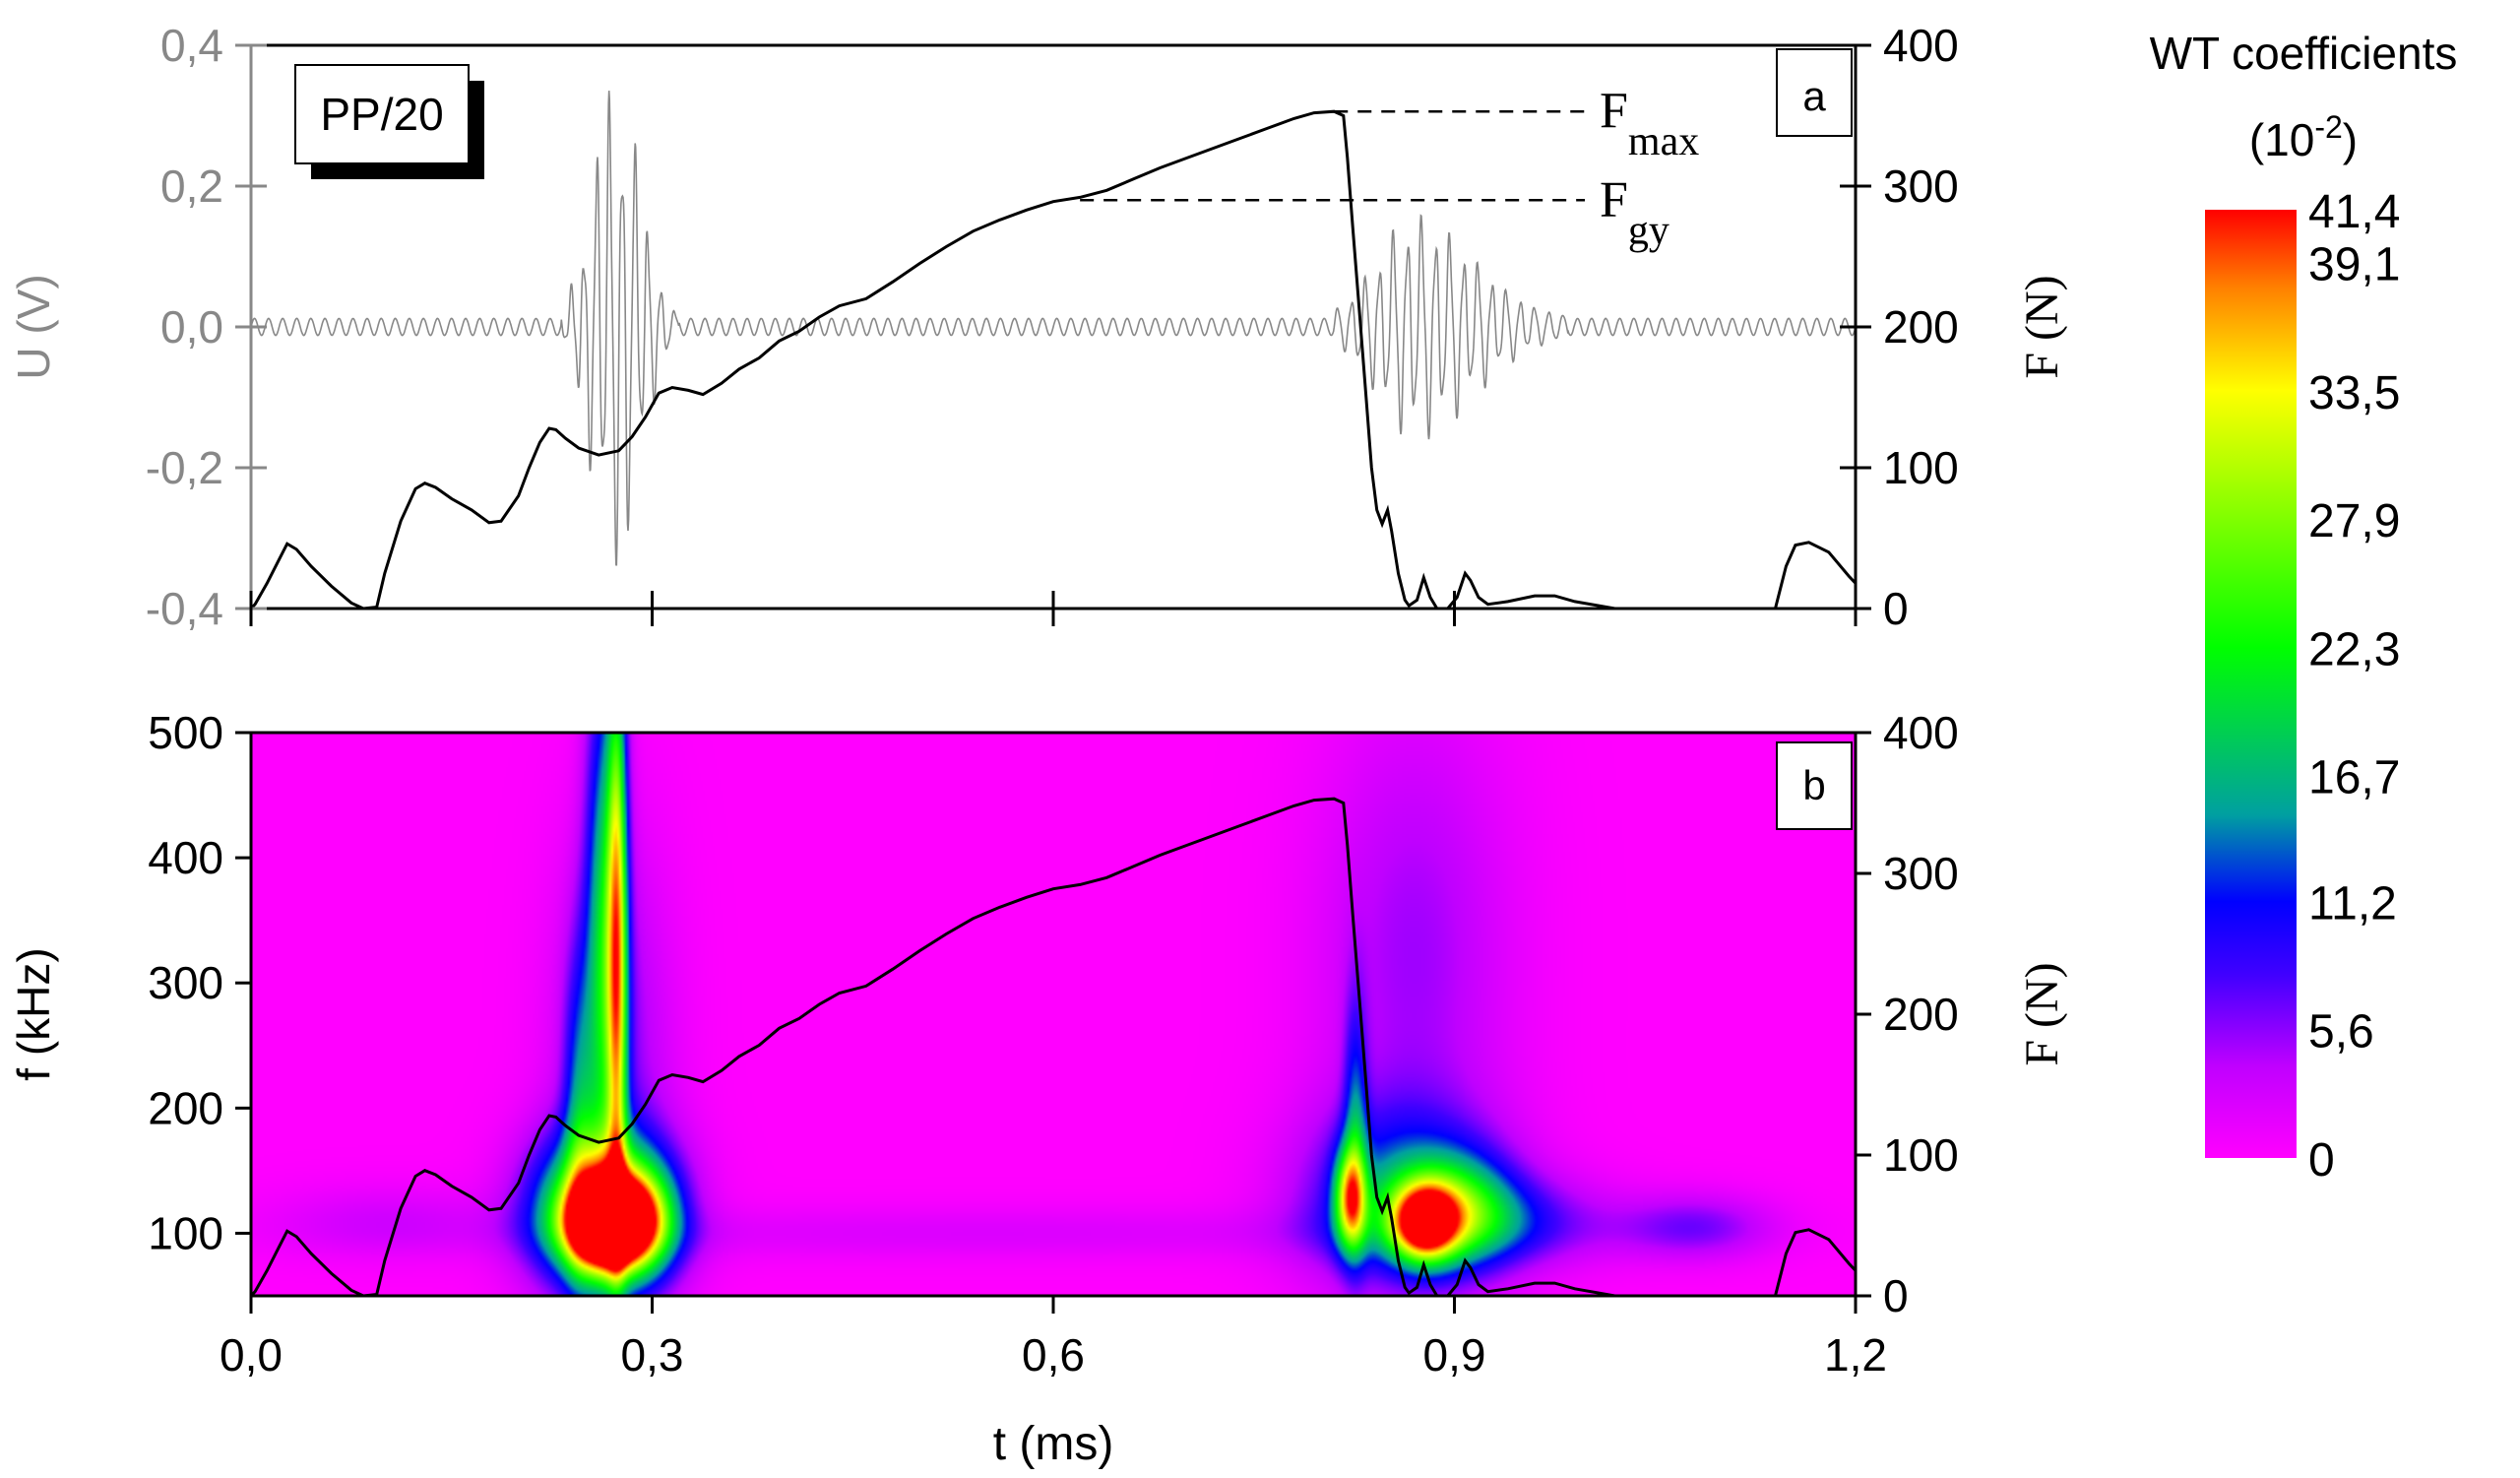 Image resolution: width=2520 pixels, height=1478 pixels. I want to click on fgy-sub: gy, so click(1649, 230).